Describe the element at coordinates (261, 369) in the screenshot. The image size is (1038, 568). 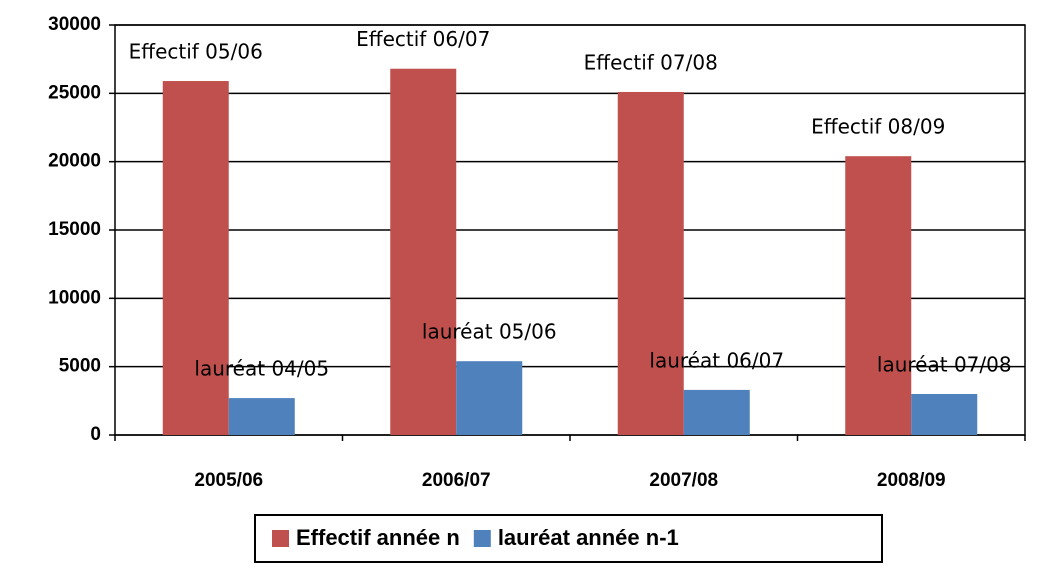
I see `bar-annotation: lauréat 04/05` at that location.